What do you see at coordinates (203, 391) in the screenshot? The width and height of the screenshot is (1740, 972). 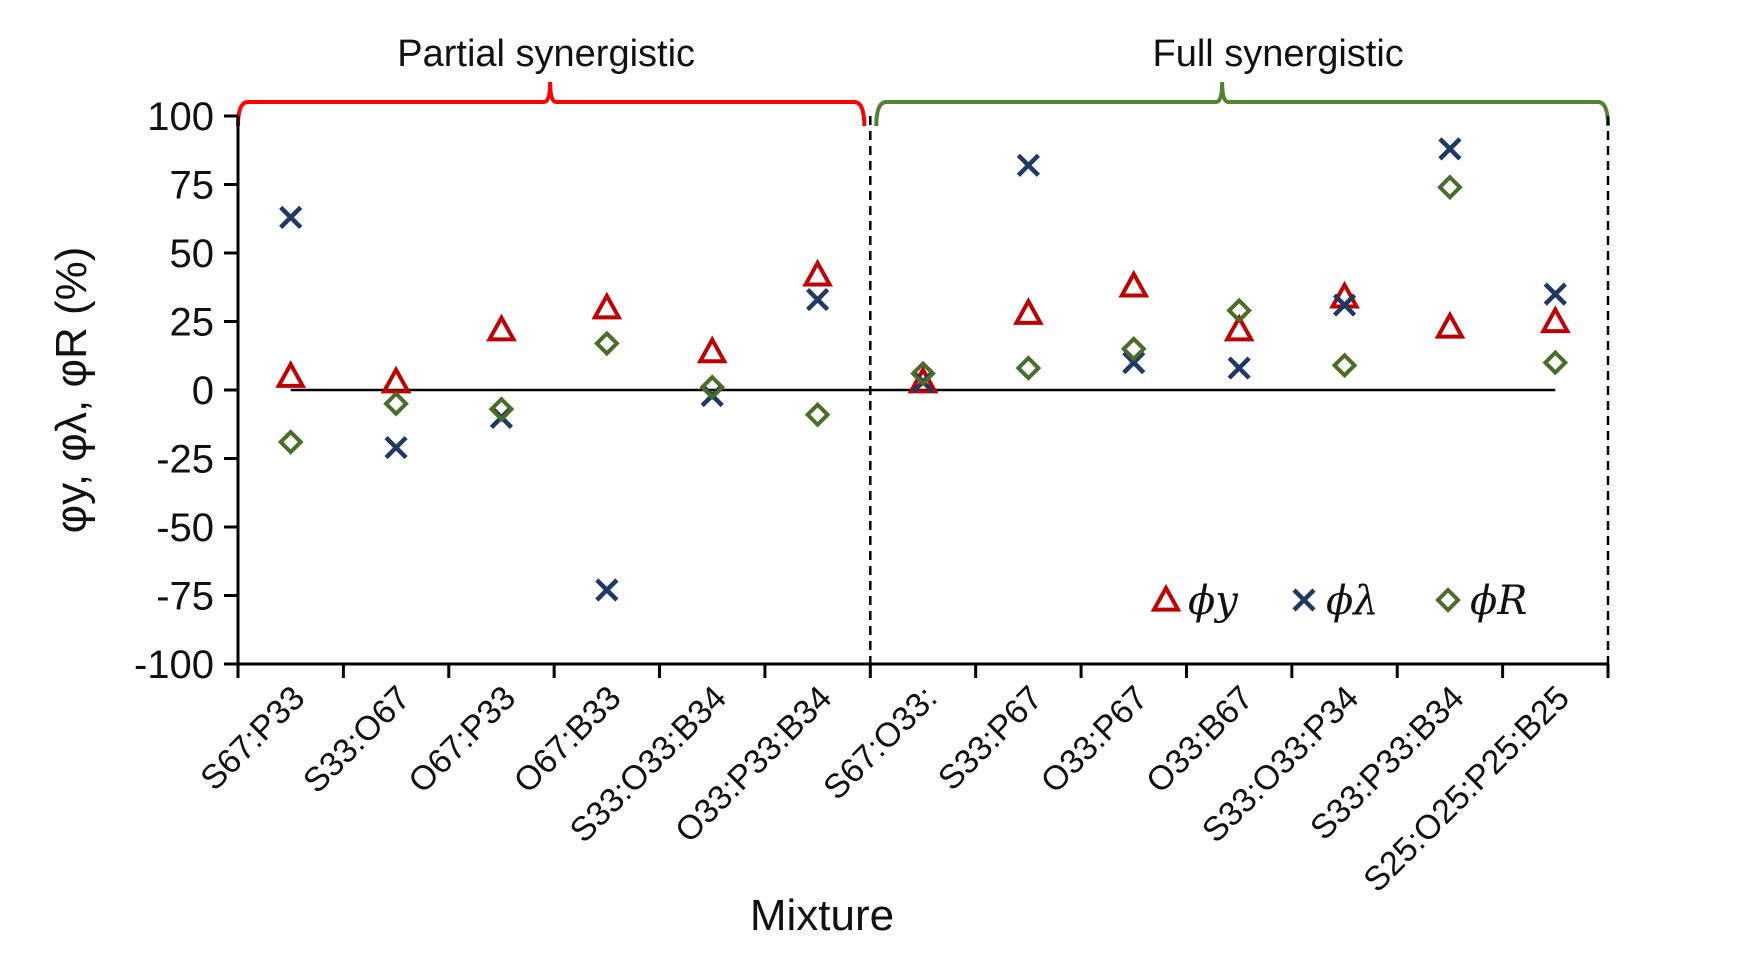 I see `y-tick-label: 0` at bounding box center [203, 391].